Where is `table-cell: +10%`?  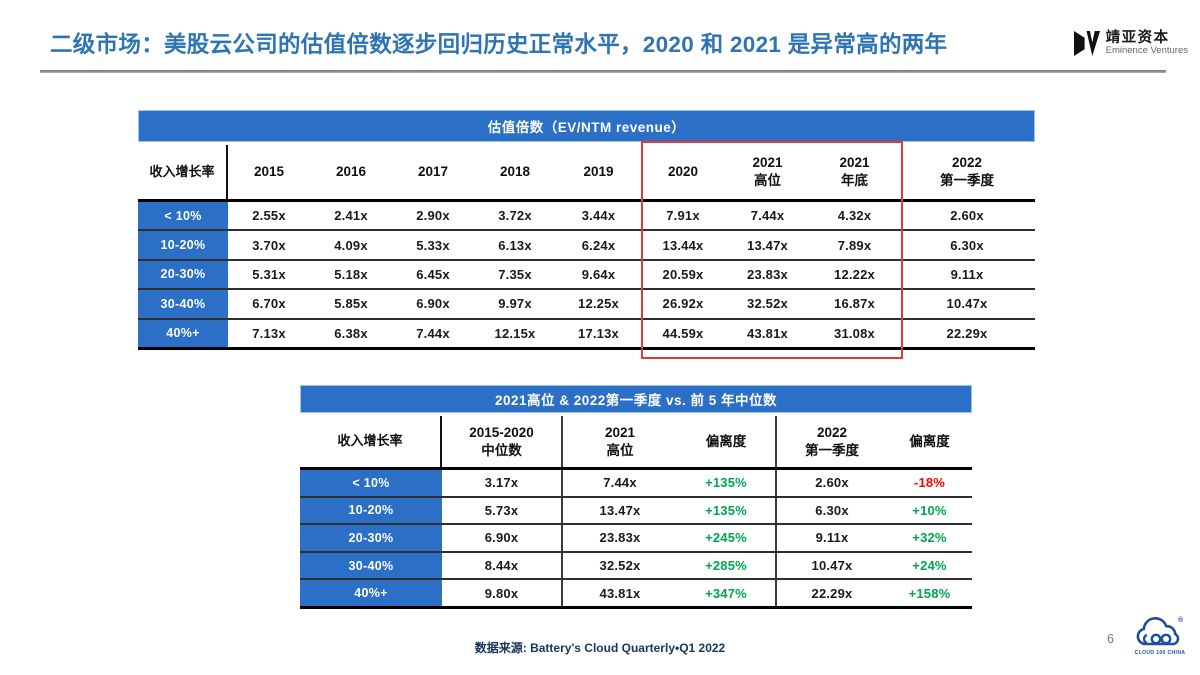 table-cell: +10% is located at coordinates (929, 510).